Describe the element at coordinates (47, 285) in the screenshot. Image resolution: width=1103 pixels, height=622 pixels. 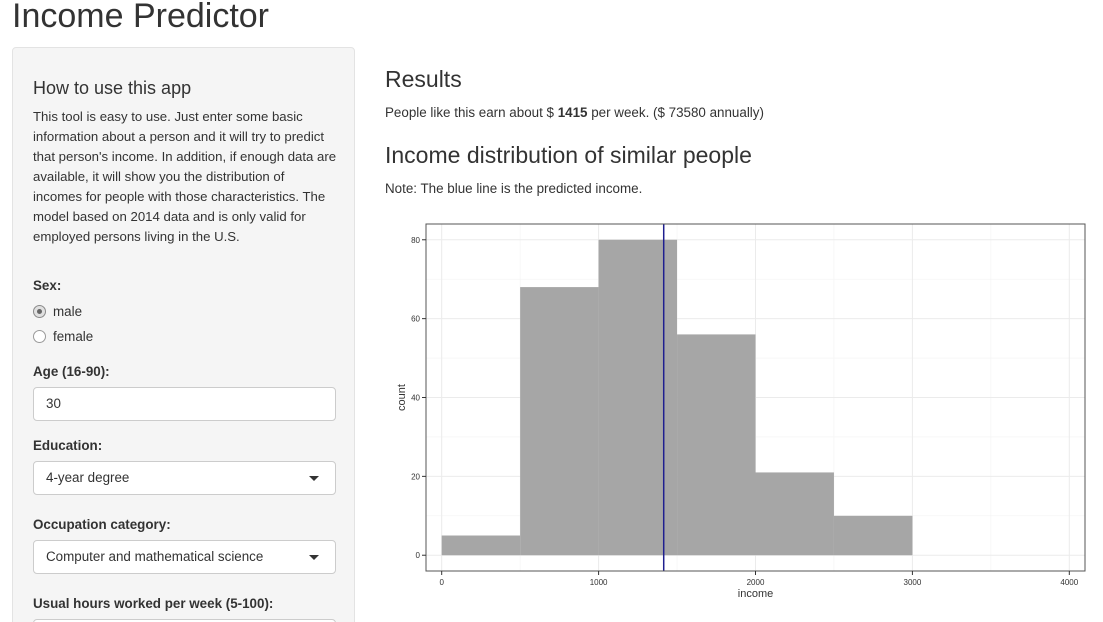
I see `sex-label: Sex:` at that location.